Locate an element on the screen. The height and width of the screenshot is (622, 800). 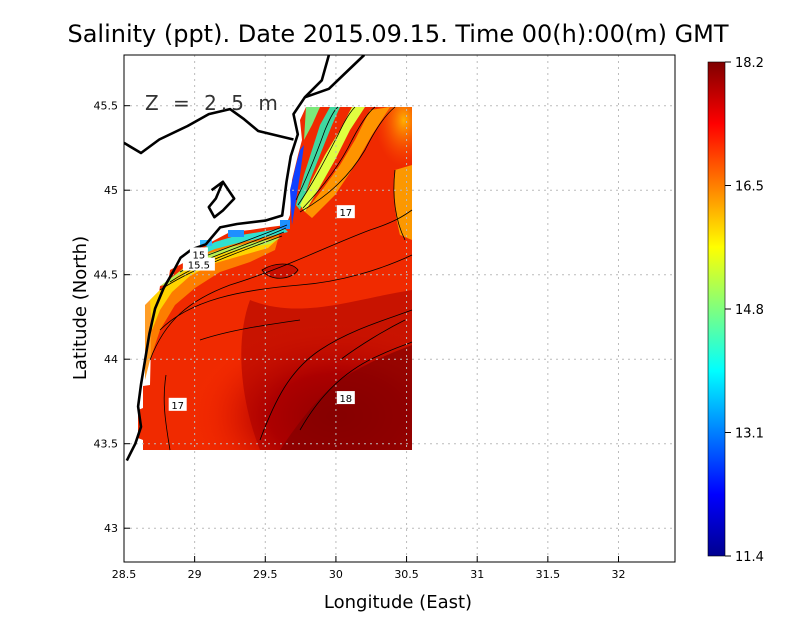
x-tick-label: 30.5 is located at coordinates (406, 574).